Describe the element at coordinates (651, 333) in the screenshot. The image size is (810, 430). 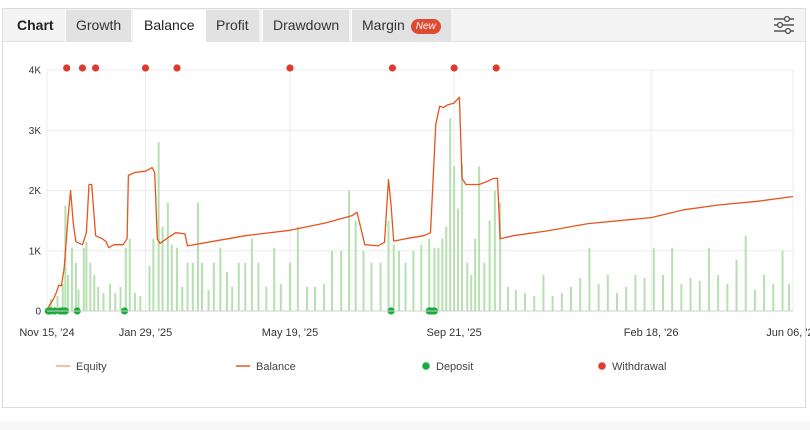
I see `x-tick-label: Feb 18, '26` at that location.